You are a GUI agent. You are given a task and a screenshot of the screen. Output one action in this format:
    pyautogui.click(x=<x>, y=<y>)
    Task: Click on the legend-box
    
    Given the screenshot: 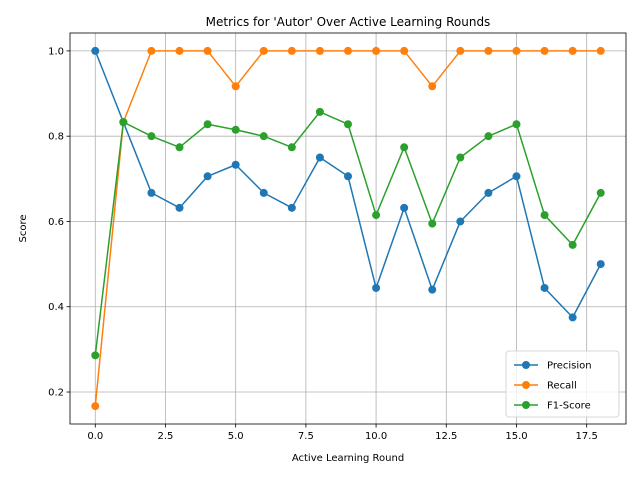 What is the action you would take?
    pyautogui.click(x=562, y=384)
    